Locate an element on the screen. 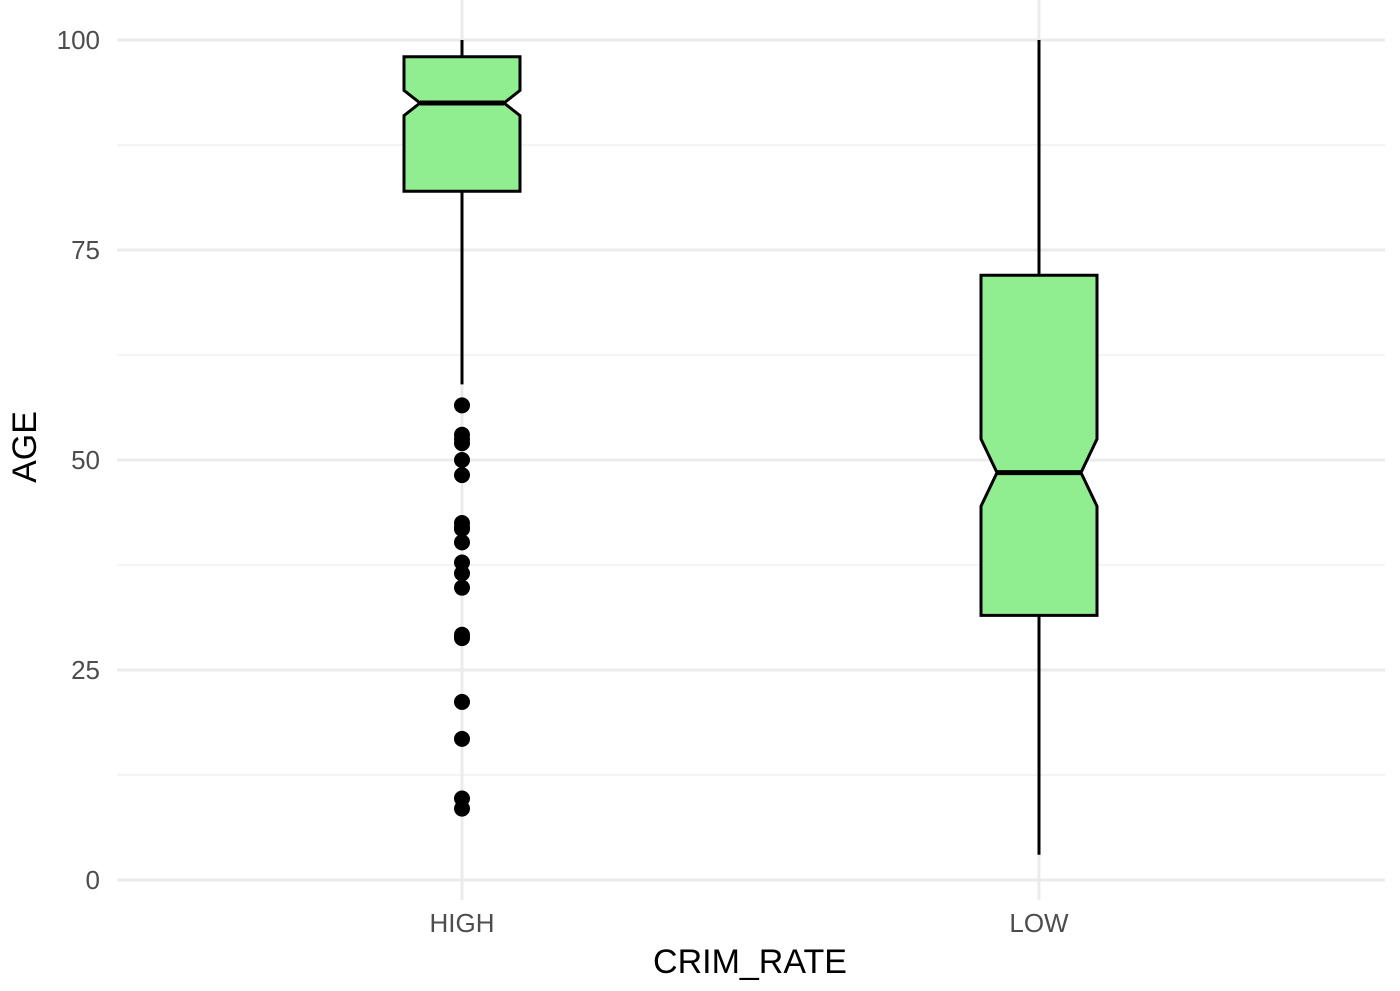  box-high is located at coordinates (462, 428).